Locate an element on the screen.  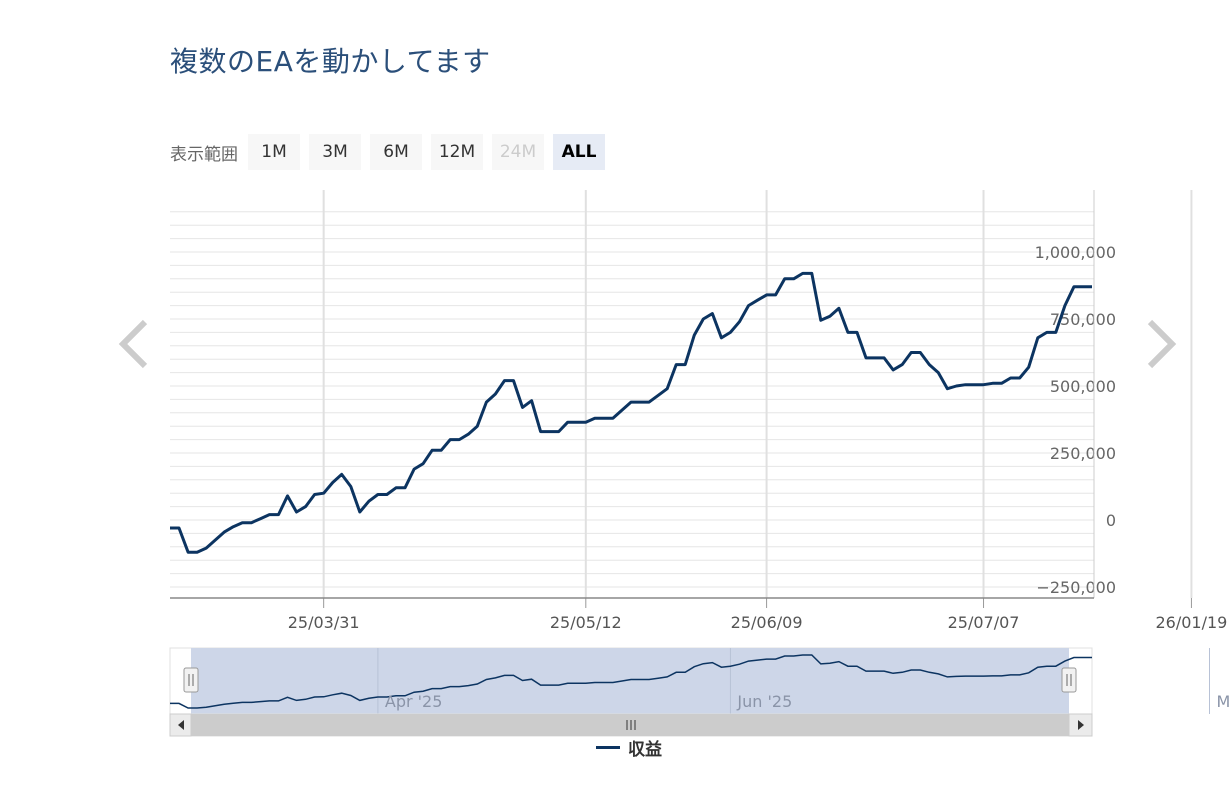
range-button-all: ALL is located at coordinates (579, 152).